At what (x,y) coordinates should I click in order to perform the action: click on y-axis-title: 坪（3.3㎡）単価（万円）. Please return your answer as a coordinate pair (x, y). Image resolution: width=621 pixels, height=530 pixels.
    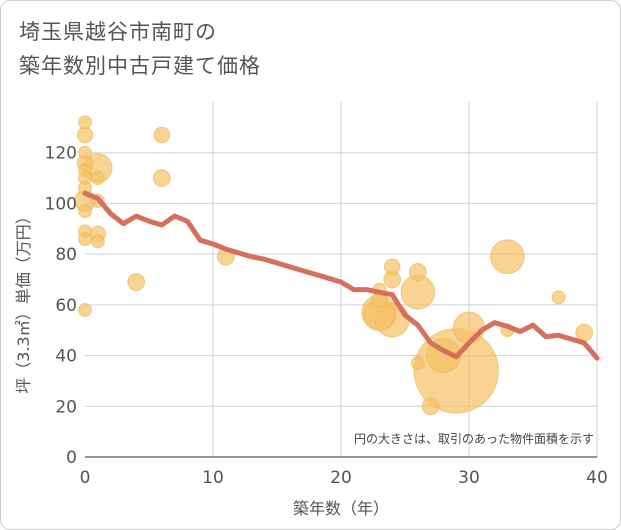
    Looking at the image, I should click on (23, 300).